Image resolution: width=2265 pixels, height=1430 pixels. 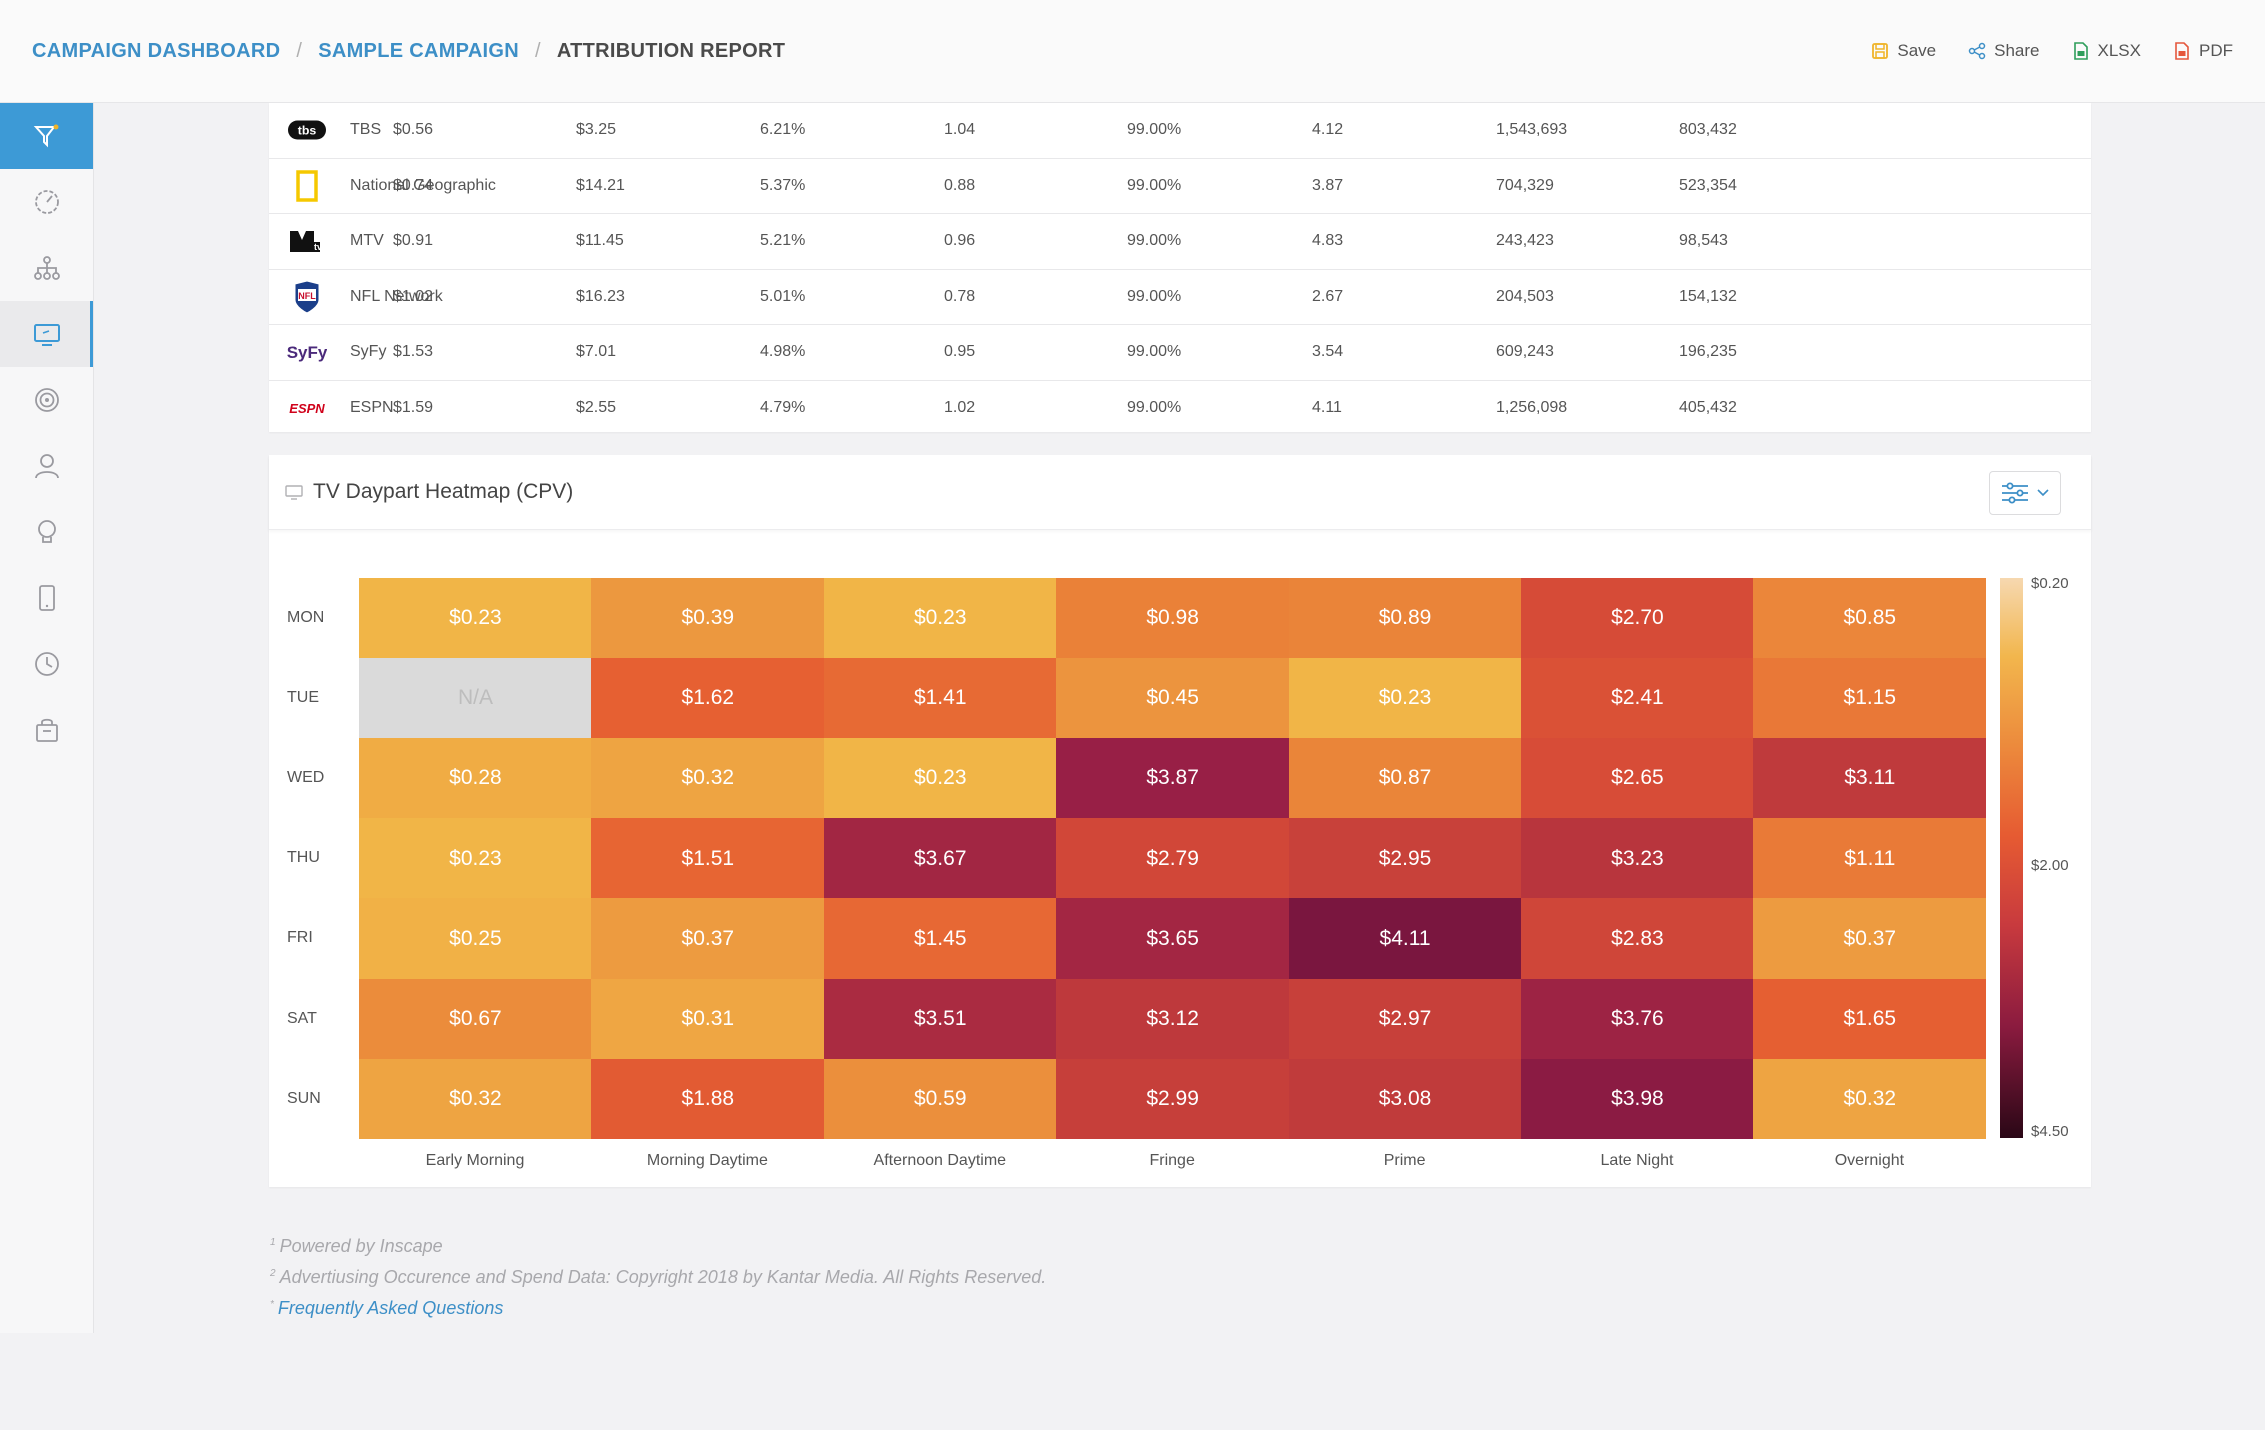 I want to click on heatmap-cell: $0.85, so click(x=1870, y=618).